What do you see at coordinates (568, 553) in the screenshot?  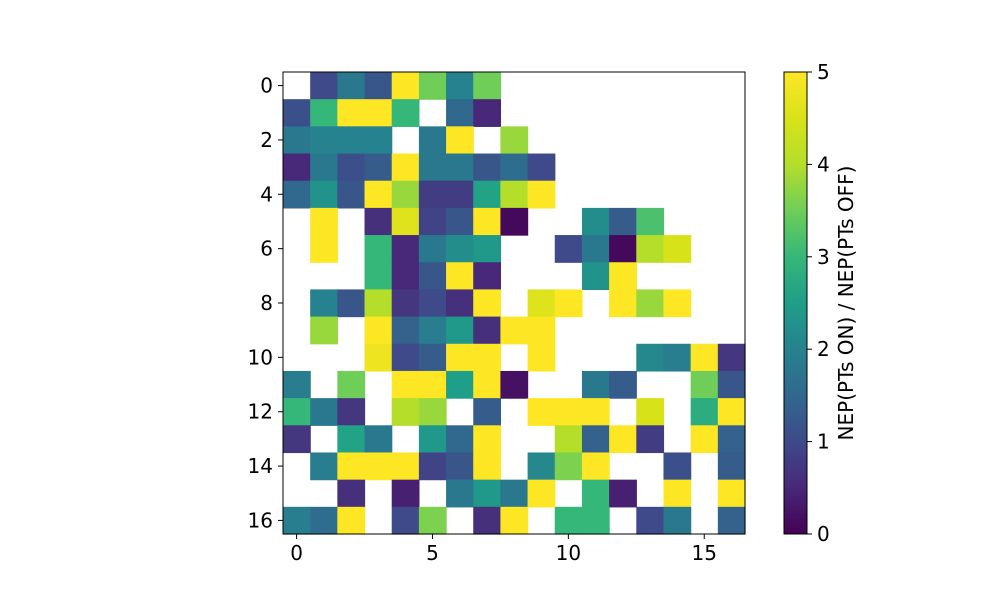 I see `x-tick-label: 10` at bounding box center [568, 553].